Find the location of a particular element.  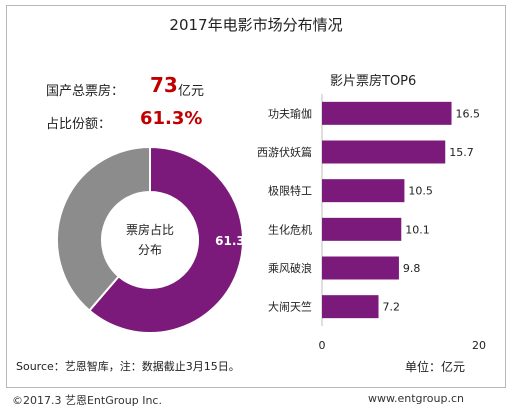

chart-title: 2017年电影市场分布情况 is located at coordinates (256, 25).